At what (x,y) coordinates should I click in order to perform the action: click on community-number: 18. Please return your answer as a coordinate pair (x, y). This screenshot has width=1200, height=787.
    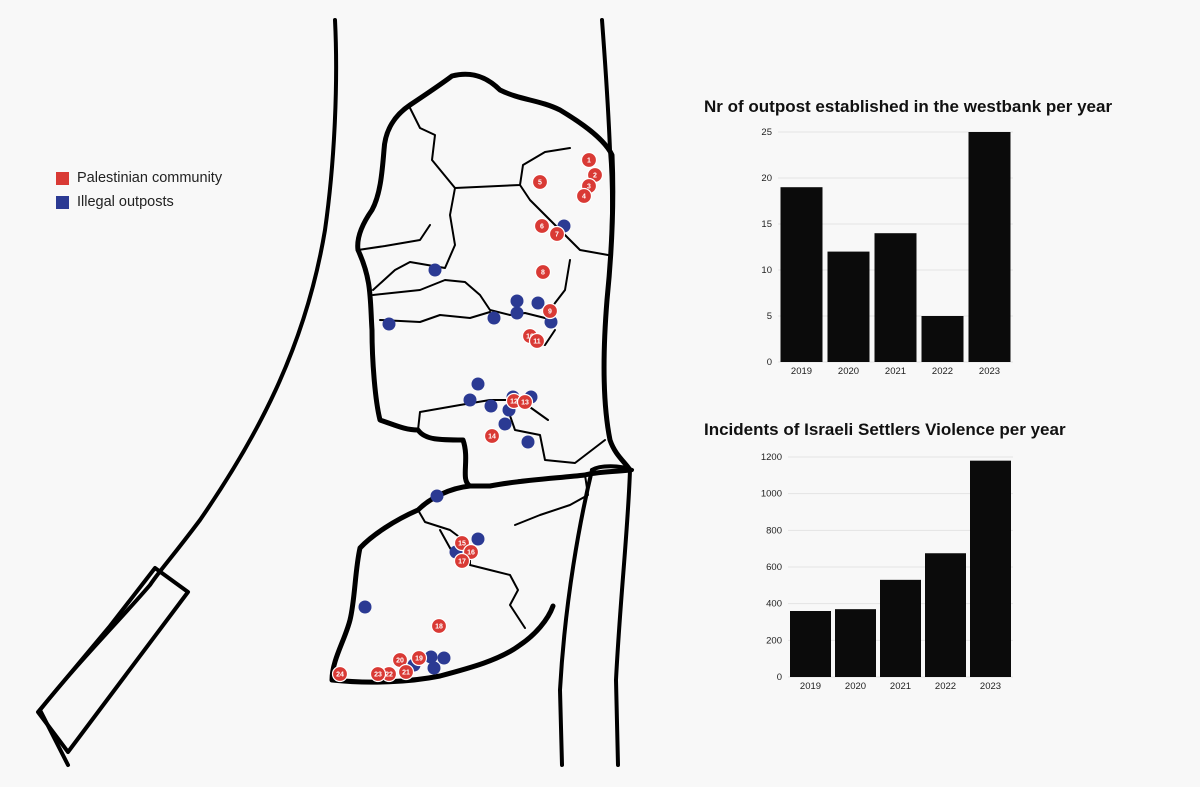
    Looking at the image, I should click on (439, 627).